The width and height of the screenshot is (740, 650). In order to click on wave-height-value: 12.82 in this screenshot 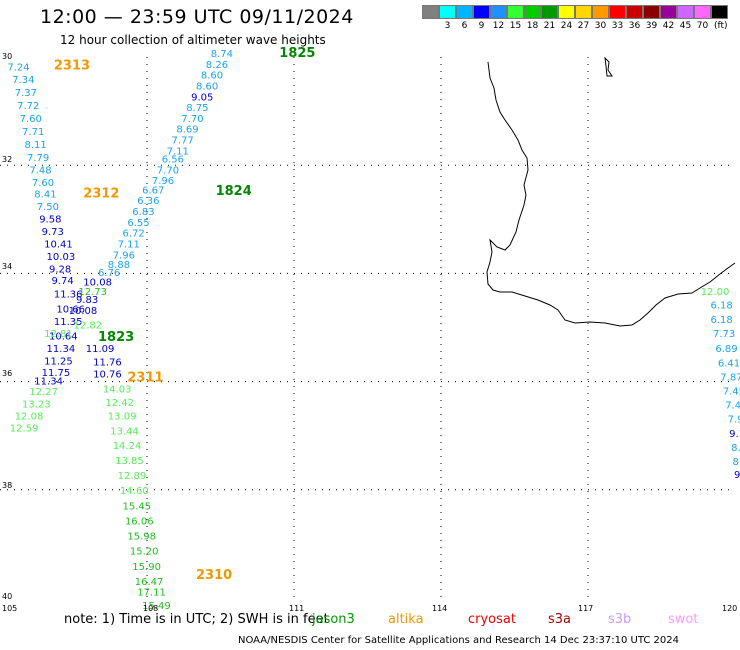, I will do `click(88, 326)`.